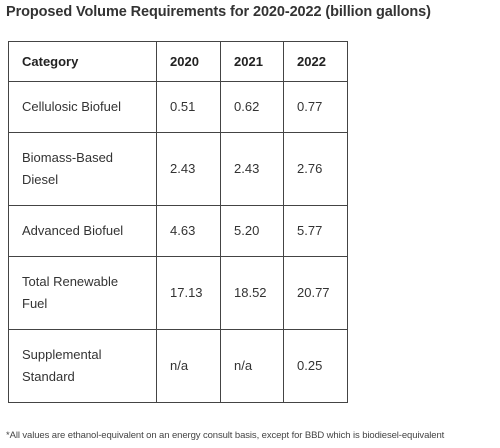  What do you see at coordinates (315, 107) in the screenshot?
I see `cell-2022: 0.77` at bounding box center [315, 107].